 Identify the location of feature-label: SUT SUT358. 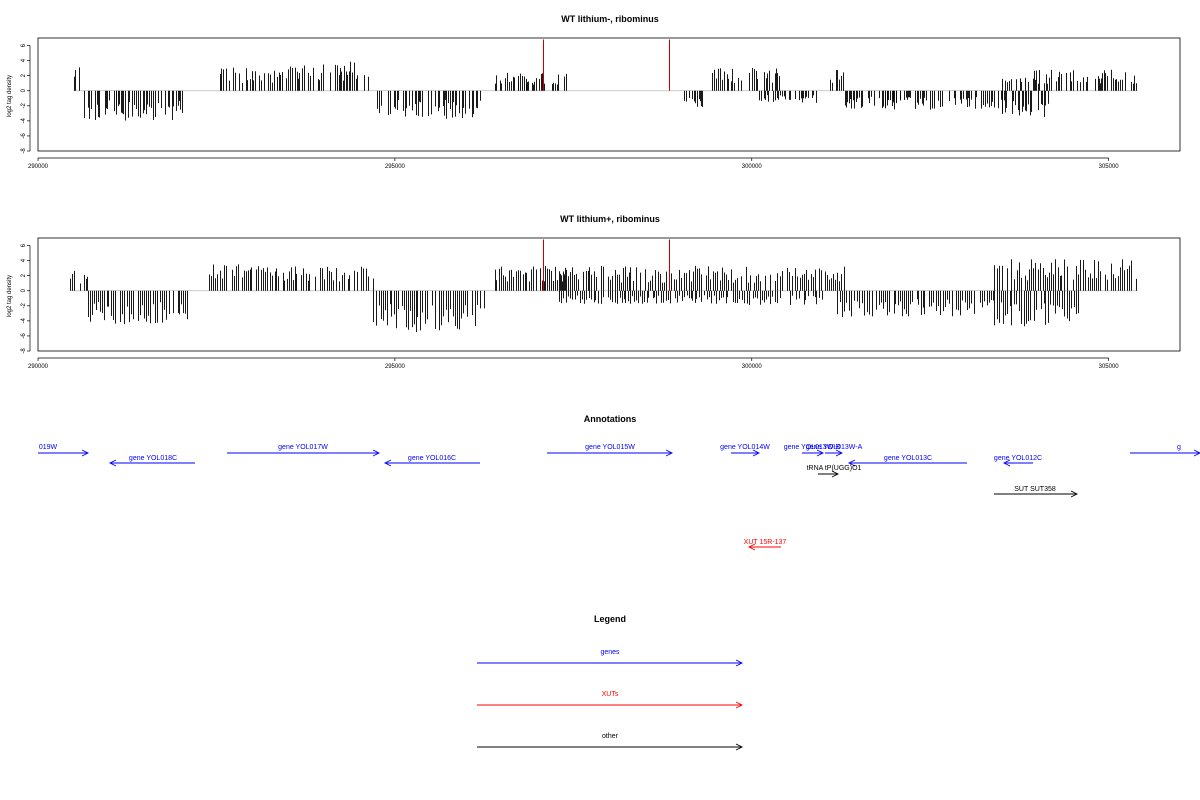
(1035, 489).